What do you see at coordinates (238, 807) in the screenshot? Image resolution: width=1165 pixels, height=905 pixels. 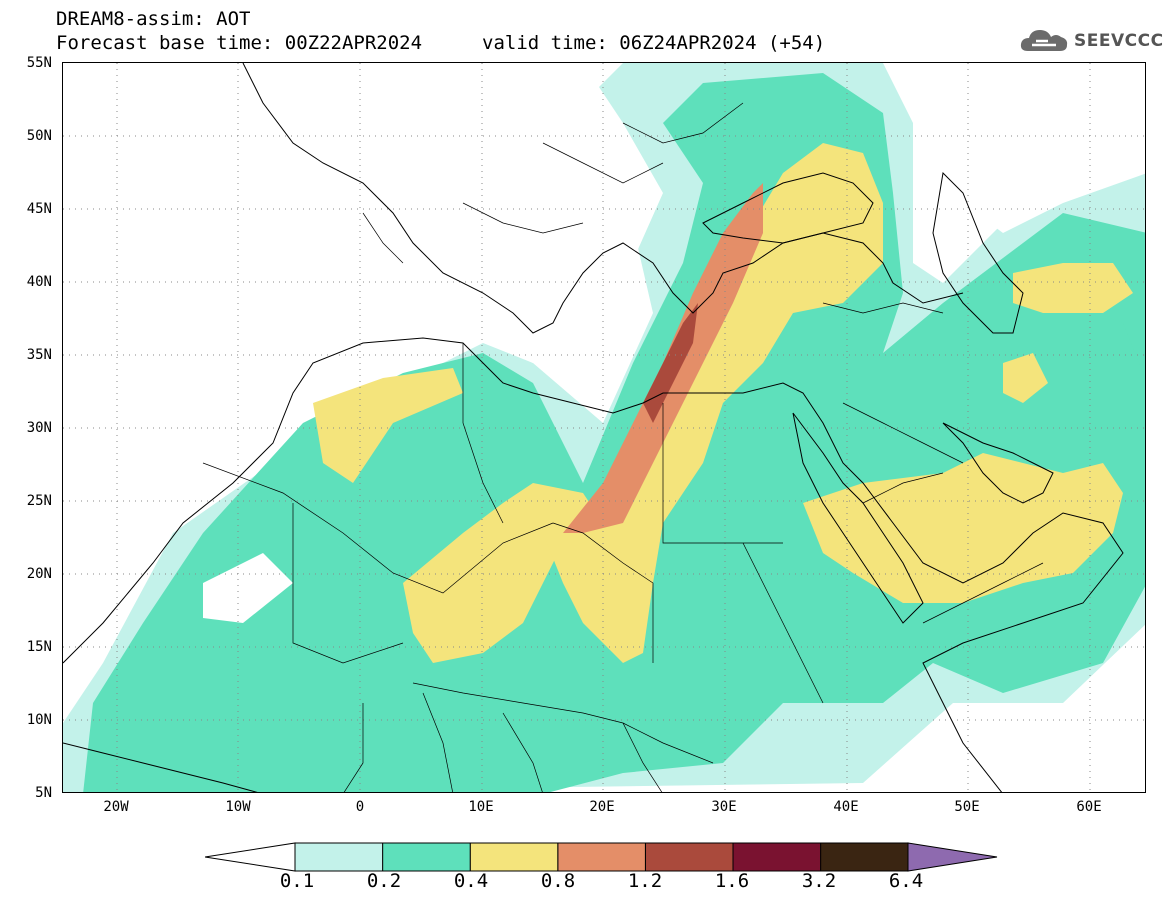 I see `lon-label: 10W` at bounding box center [238, 807].